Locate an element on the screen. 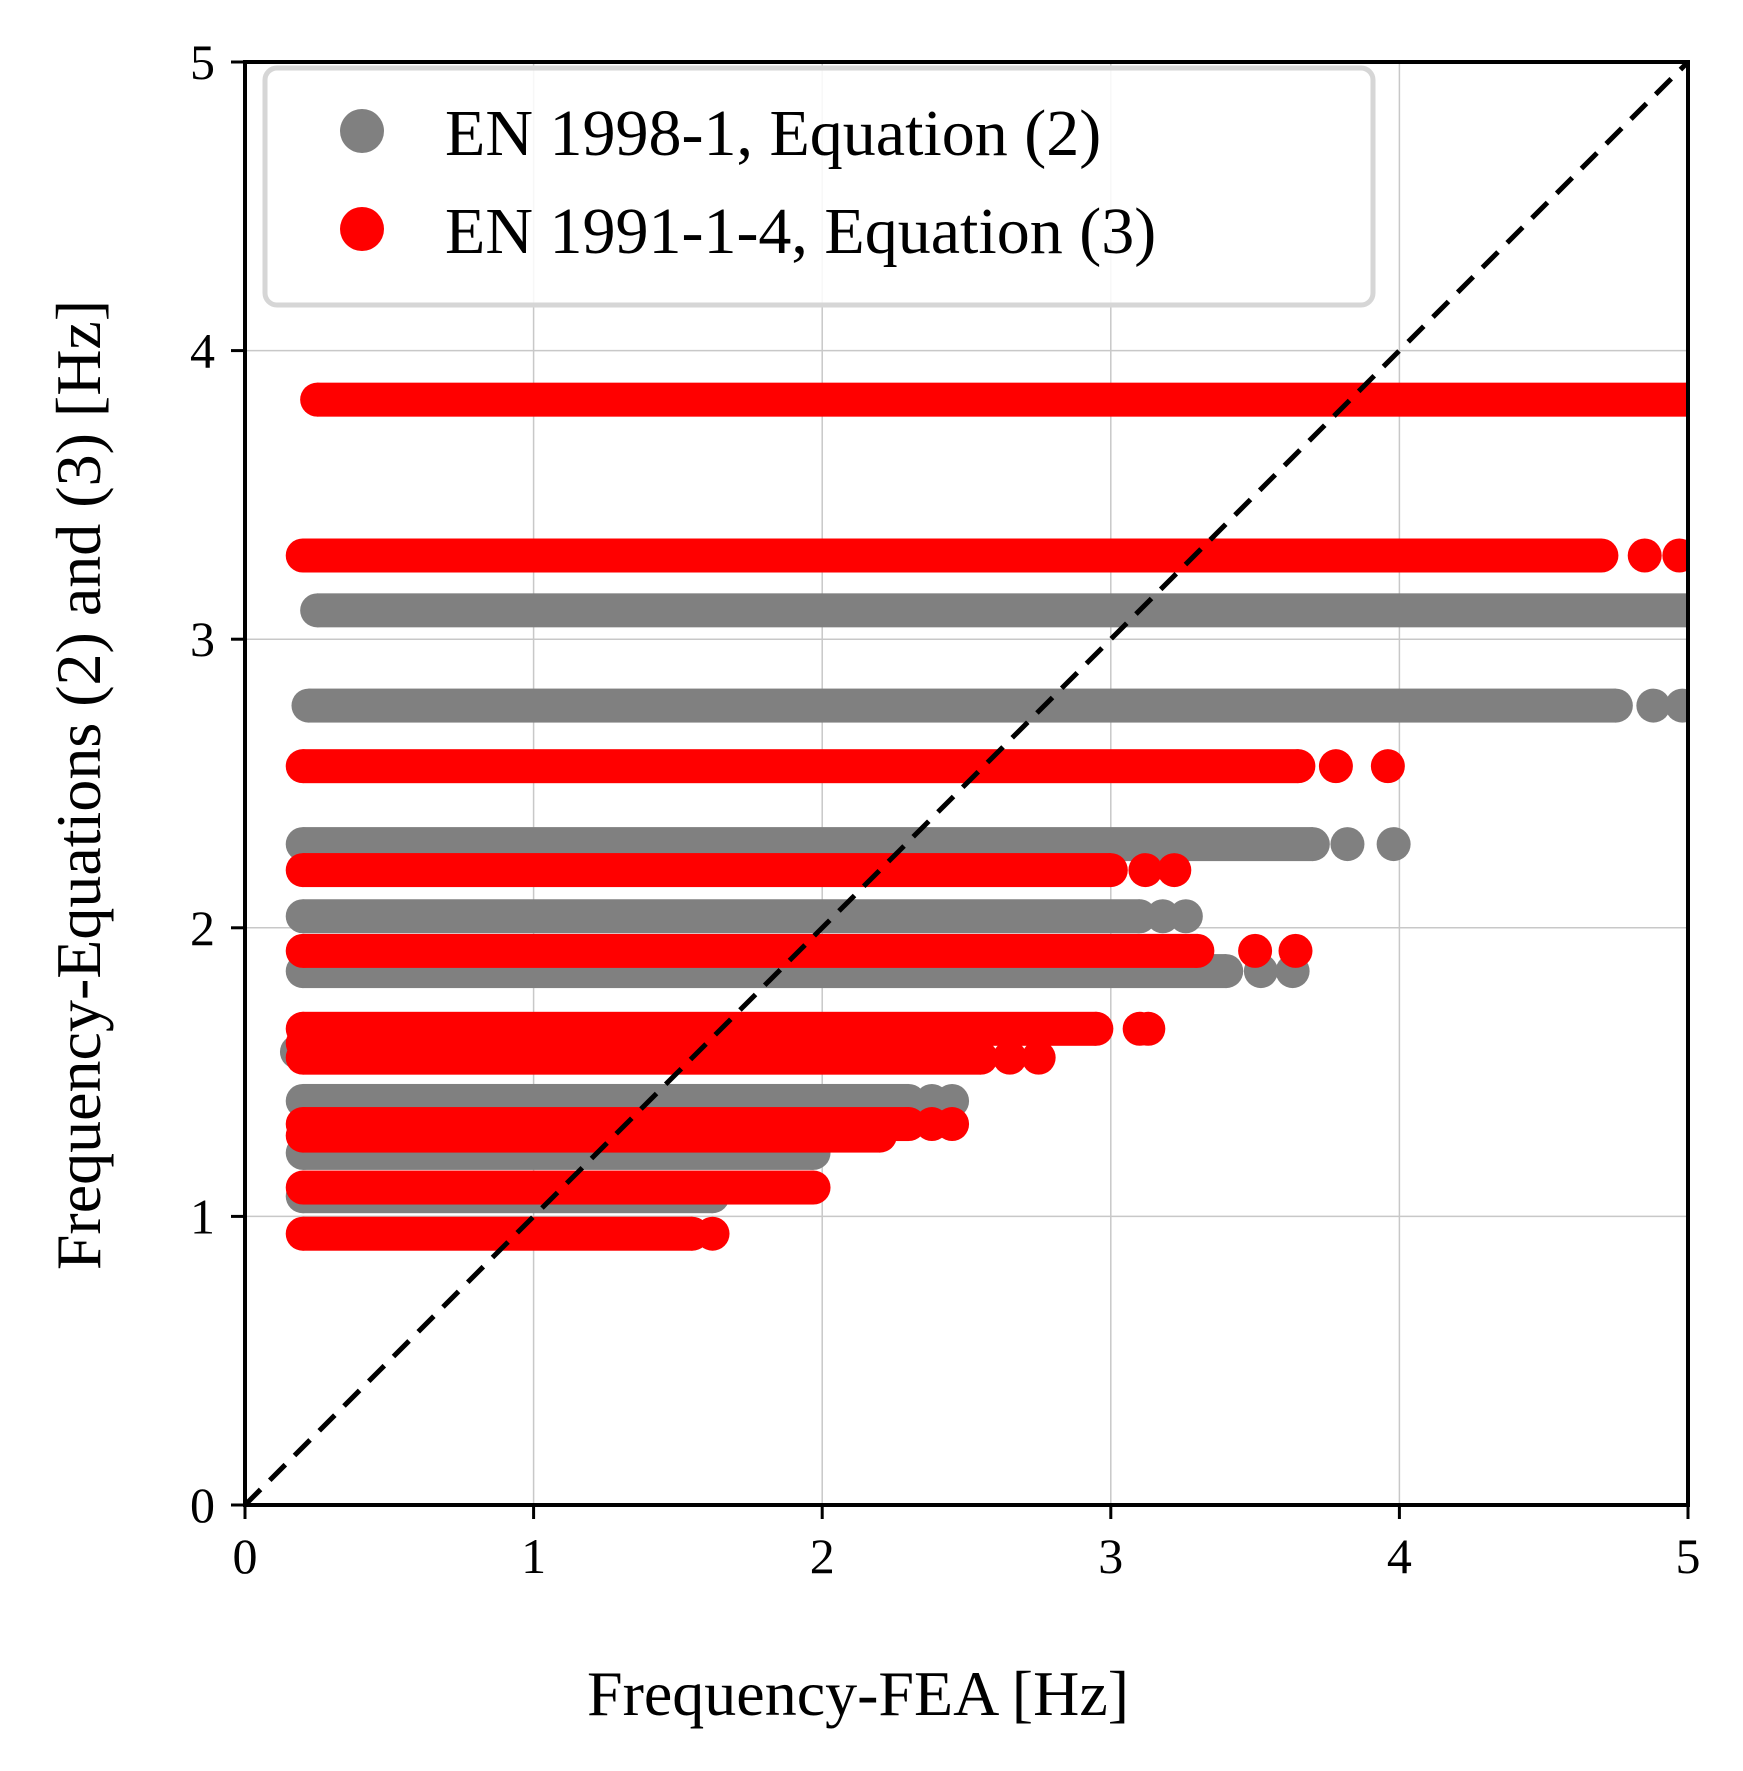  x-tick-label: 1 is located at coordinates (533, 1556).